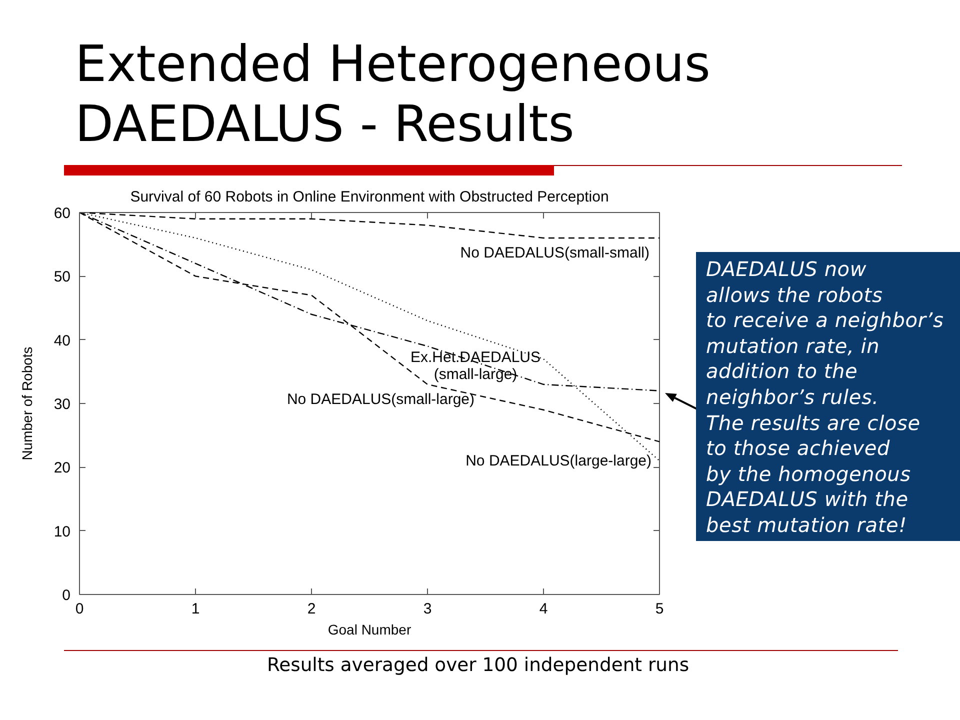  What do you see at coordinates (825, 397) in the screenshot?
I see `text: DAEDALUS now allows the robots to receive a neighbor’s mutation rate, in addition to the neighbor’s rules. The results are close to those achieved by the homogenous DAEDALUS with the best mutation rate!` at bounding box center [825, 397].